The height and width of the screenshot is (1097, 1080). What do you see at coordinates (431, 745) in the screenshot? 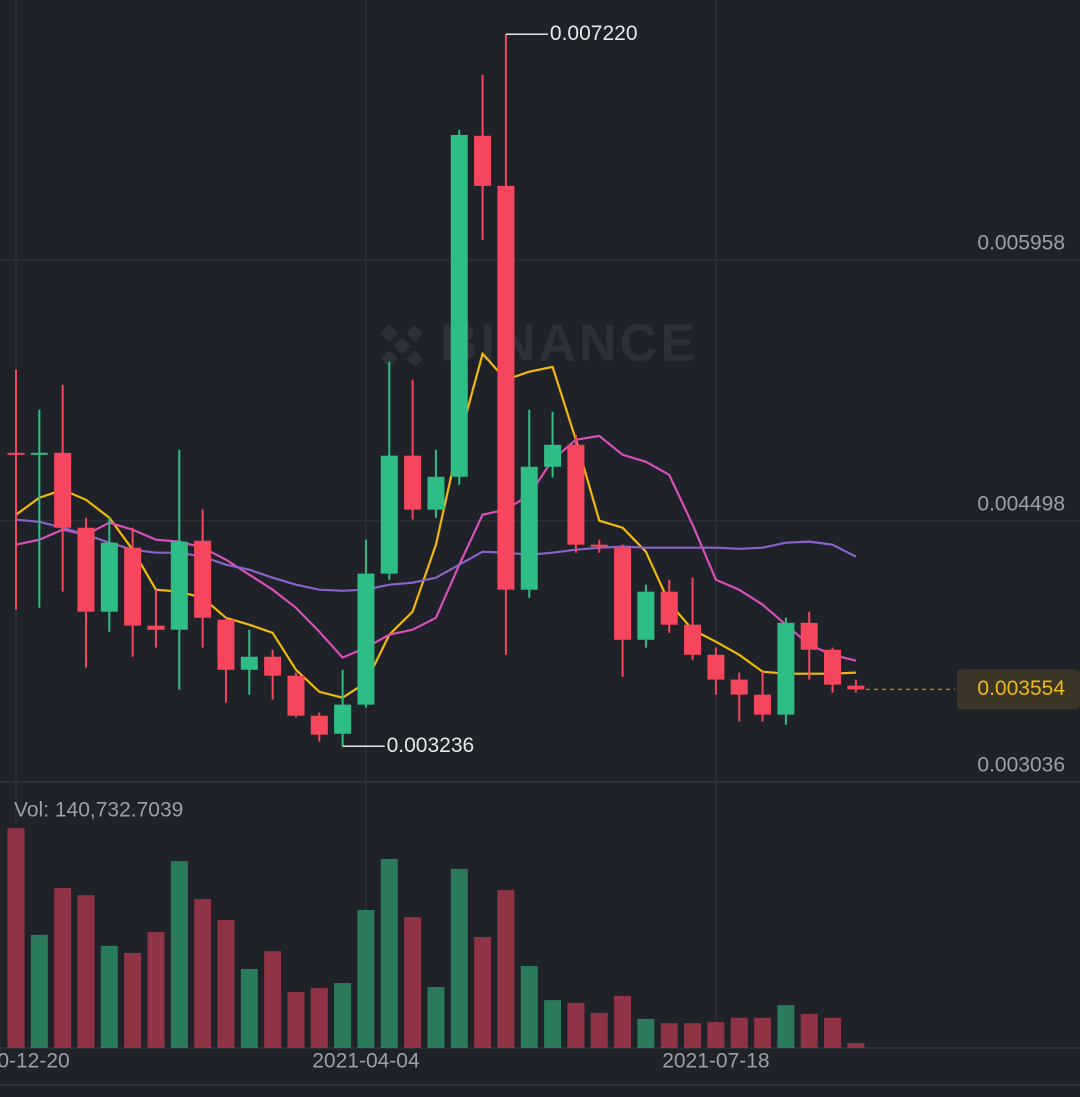
I see `annotation-label: 0.003236` at bounding box center [431, 745].